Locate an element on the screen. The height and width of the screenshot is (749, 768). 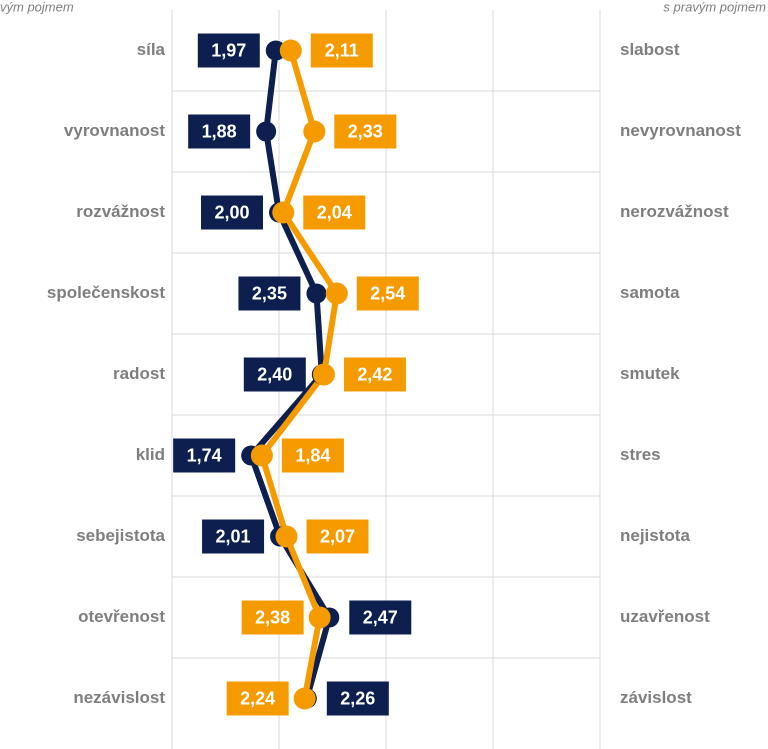
left-label: vyrovnanost is located at coordinates (114, 130).